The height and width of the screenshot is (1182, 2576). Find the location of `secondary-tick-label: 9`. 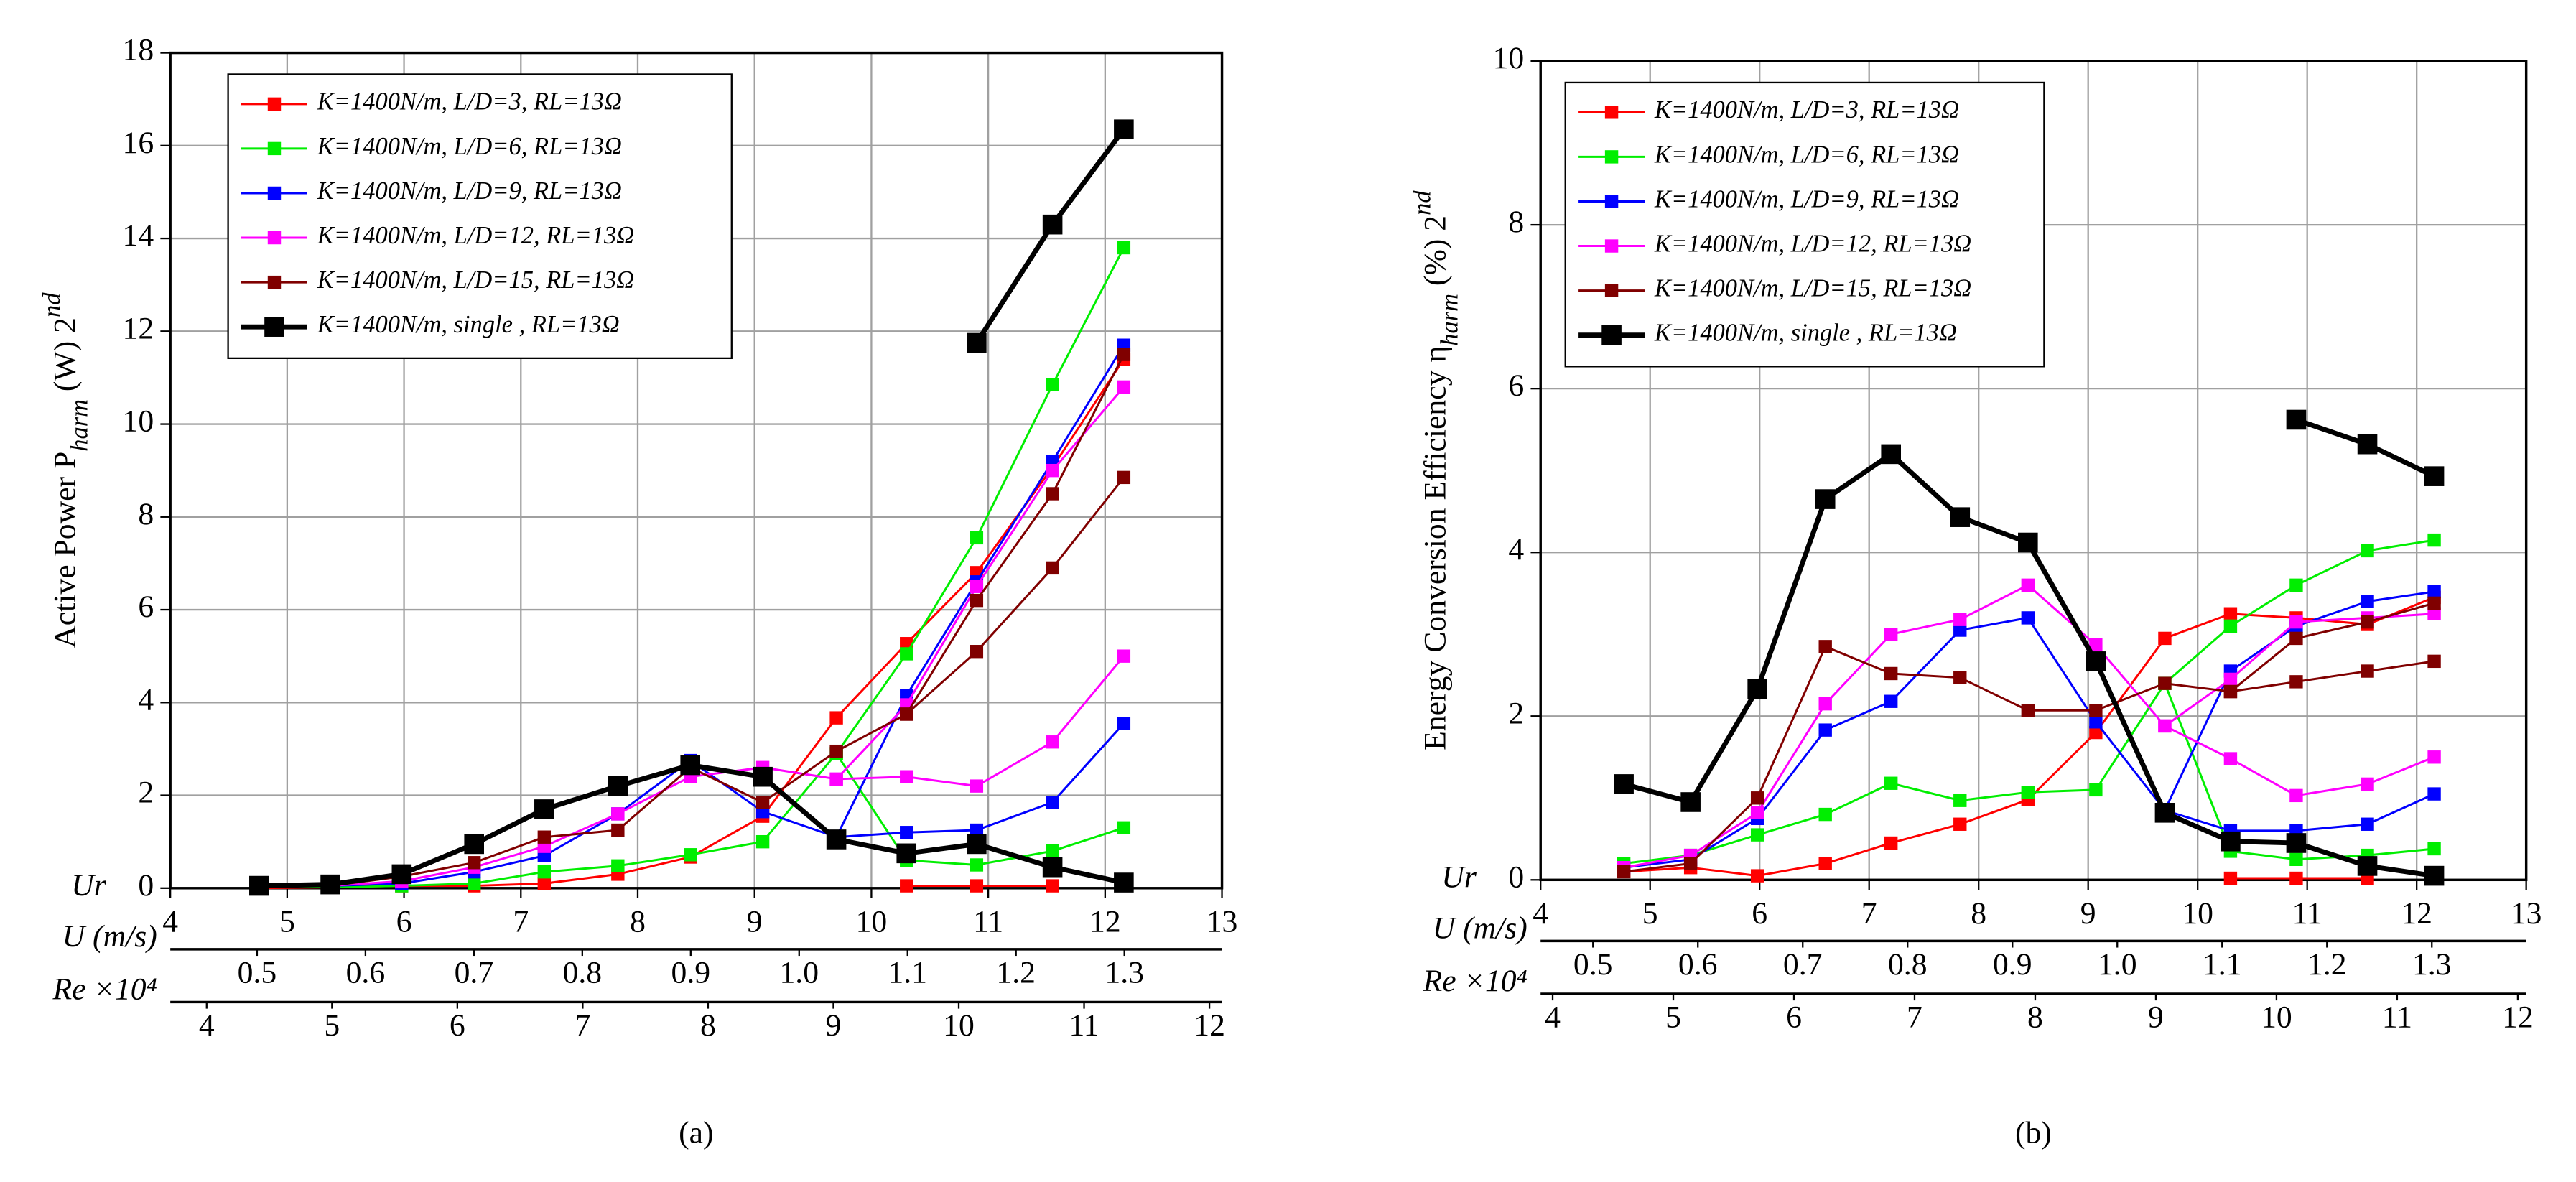

secondary-tick-label: 9 is located at coordinates (834, 1025).